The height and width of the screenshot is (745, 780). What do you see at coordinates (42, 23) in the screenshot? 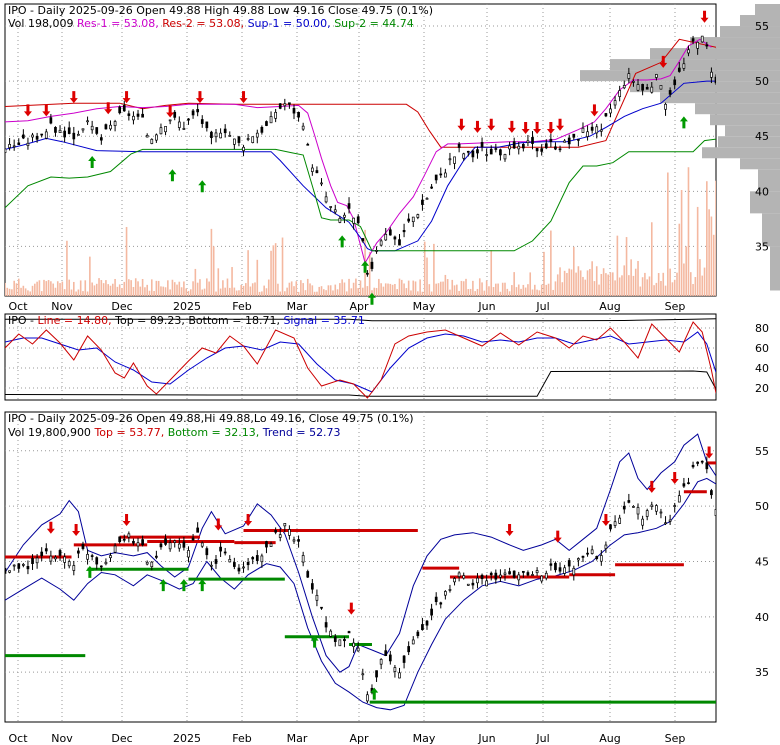
I see `legend-vol: Vol 198,009` at bounding box center [42, 23].